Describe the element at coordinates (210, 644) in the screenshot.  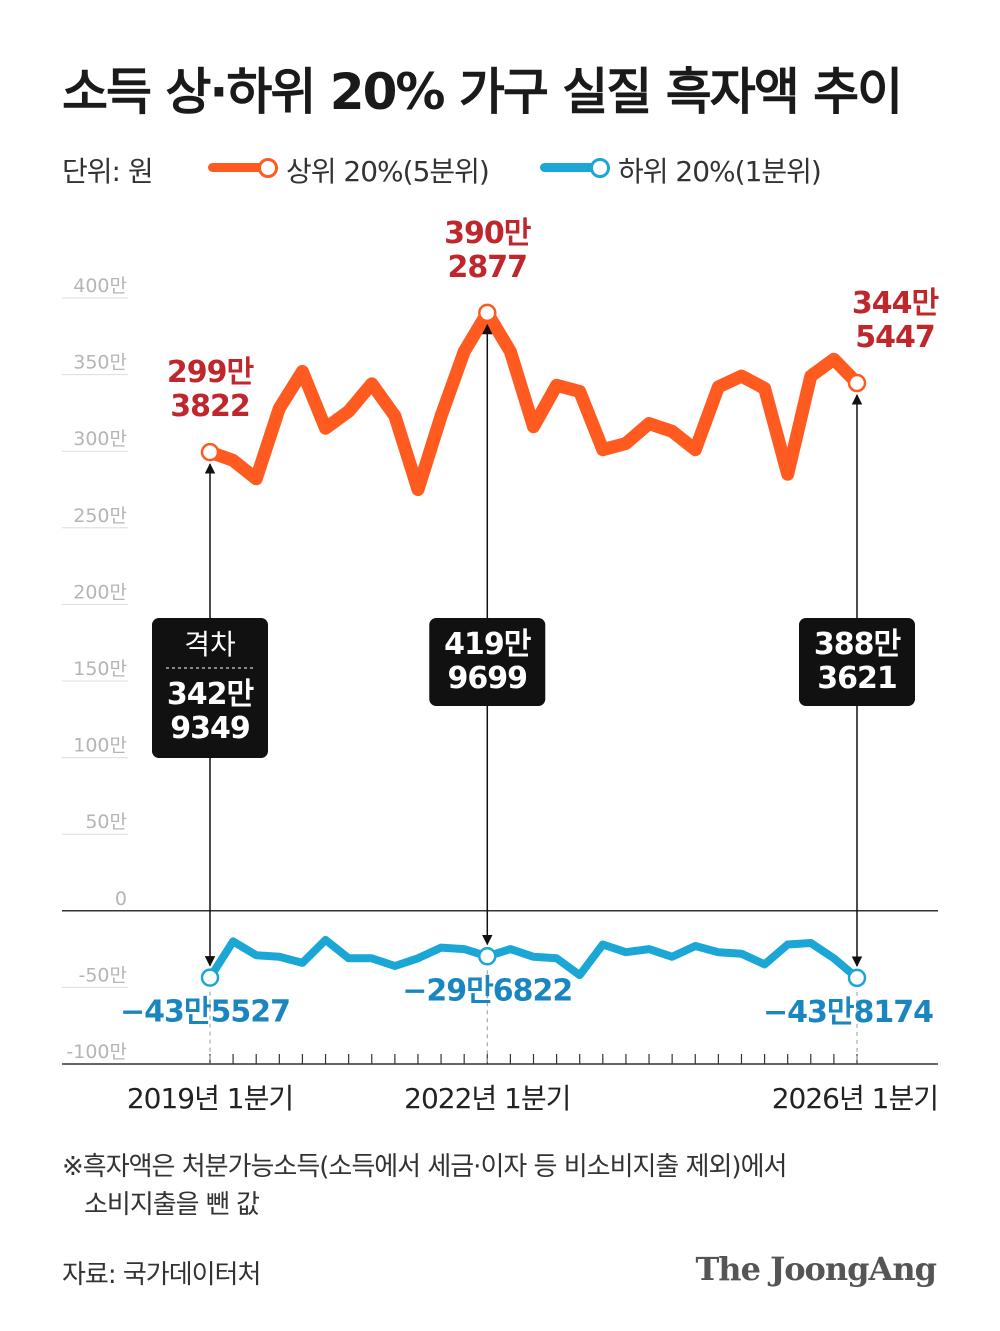
I see `gap-box-title: 격차` at that location.